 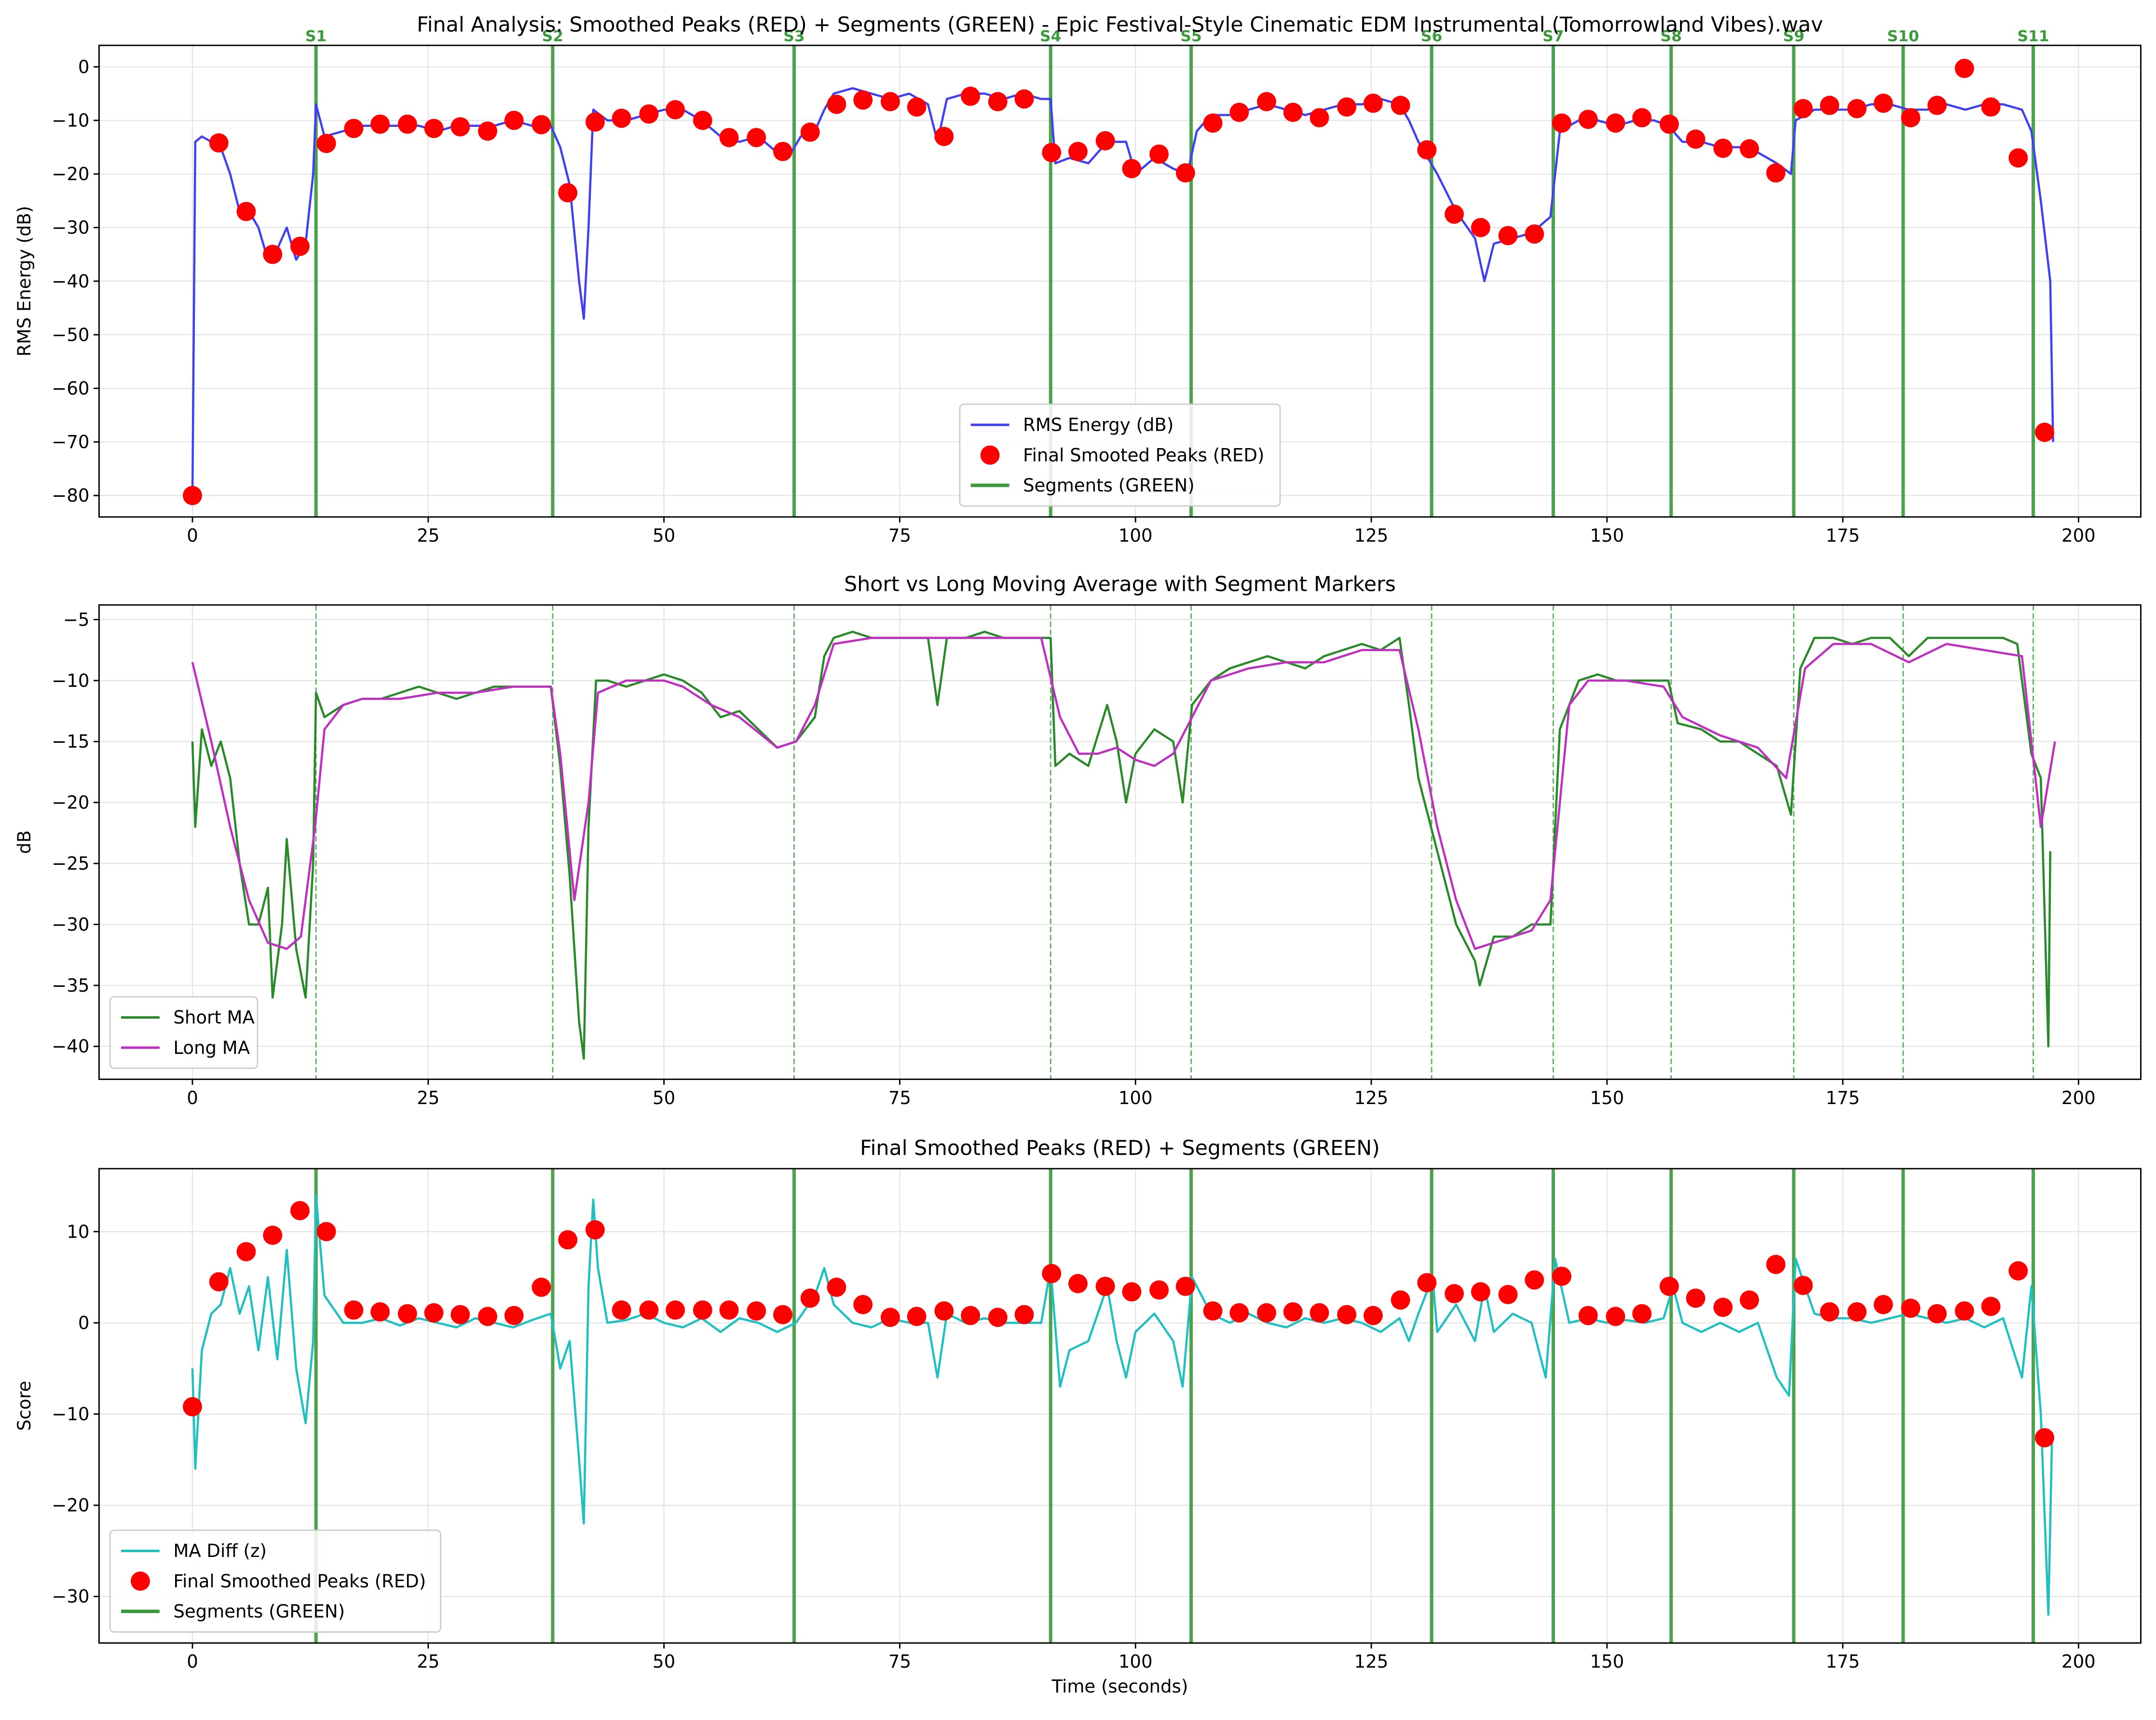 What do you see at coordinates (192, 1662) in the screenshot?
I see `x-tick-label: 0` at bounding box center [192, 1662].